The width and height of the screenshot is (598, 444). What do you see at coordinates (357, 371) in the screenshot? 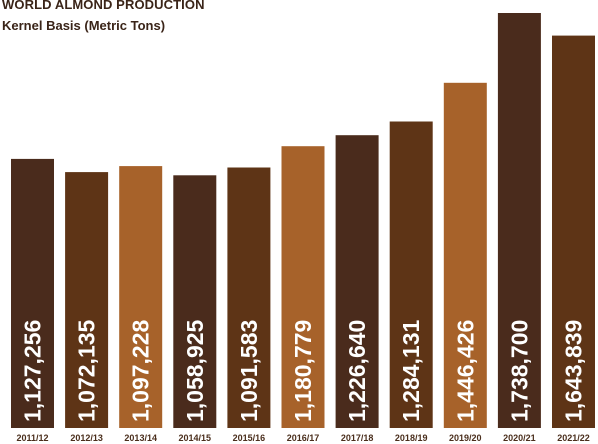
I see `bar-value-label: 1,226,640` at bounding box center [357, 371].